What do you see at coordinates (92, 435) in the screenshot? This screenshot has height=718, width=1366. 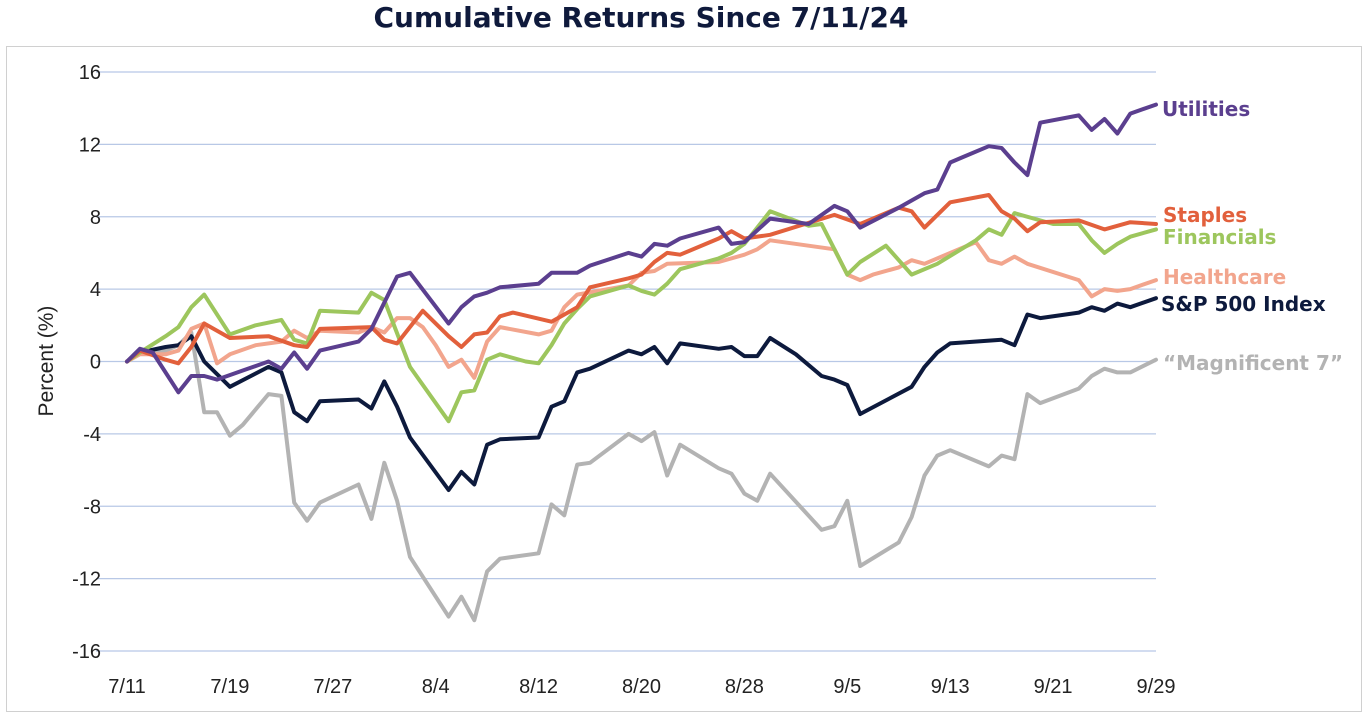 I see `y-tick-label: -4` at bounding box center [92, 435].